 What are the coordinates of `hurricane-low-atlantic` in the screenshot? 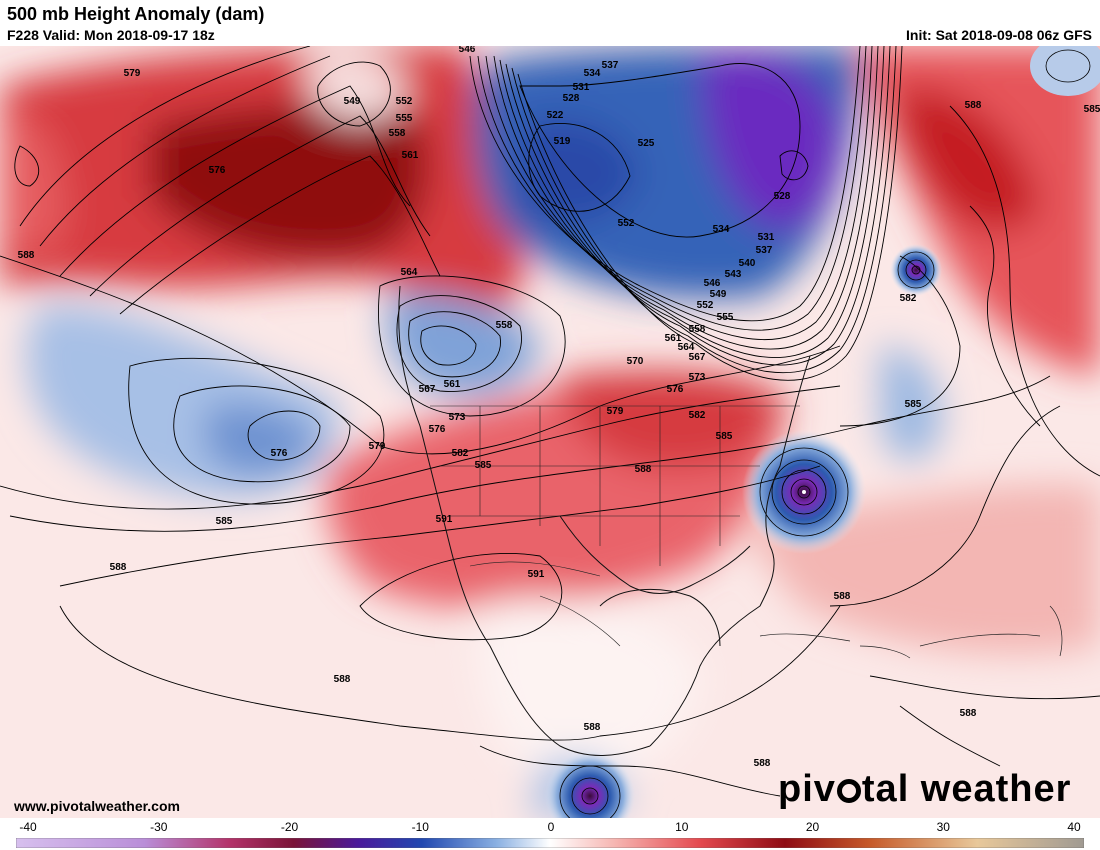 It's located at (804, 492).